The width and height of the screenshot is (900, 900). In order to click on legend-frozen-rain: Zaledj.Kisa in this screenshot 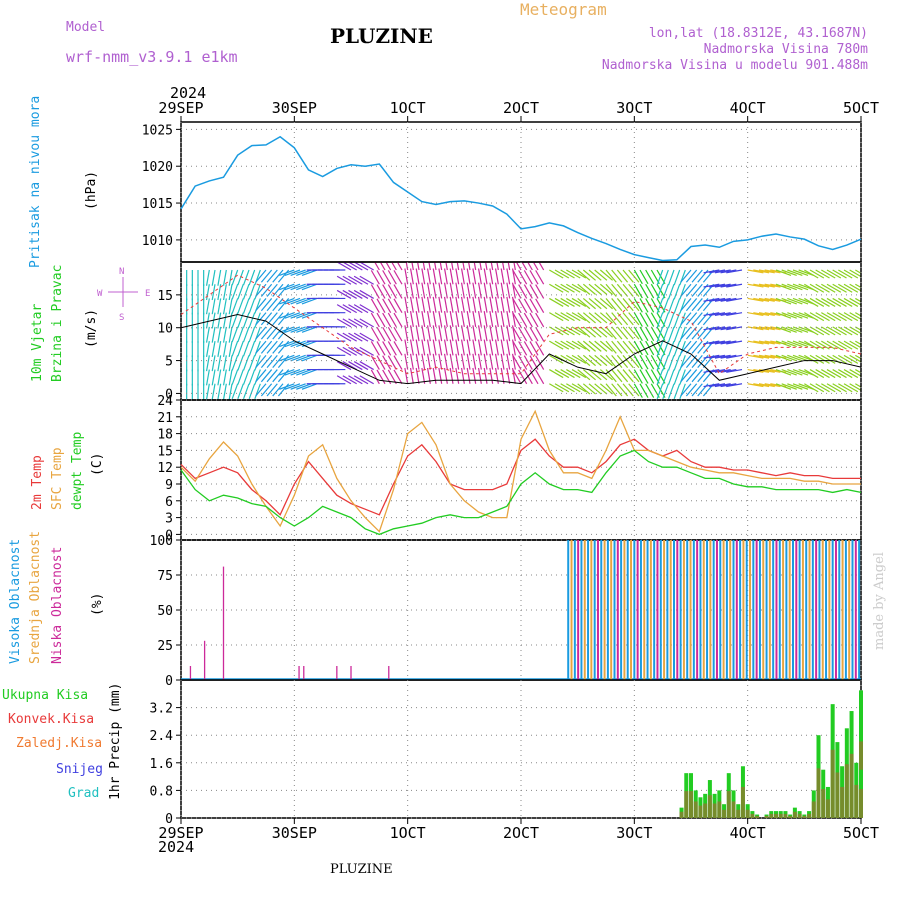, I will do `click(59, 743)`.